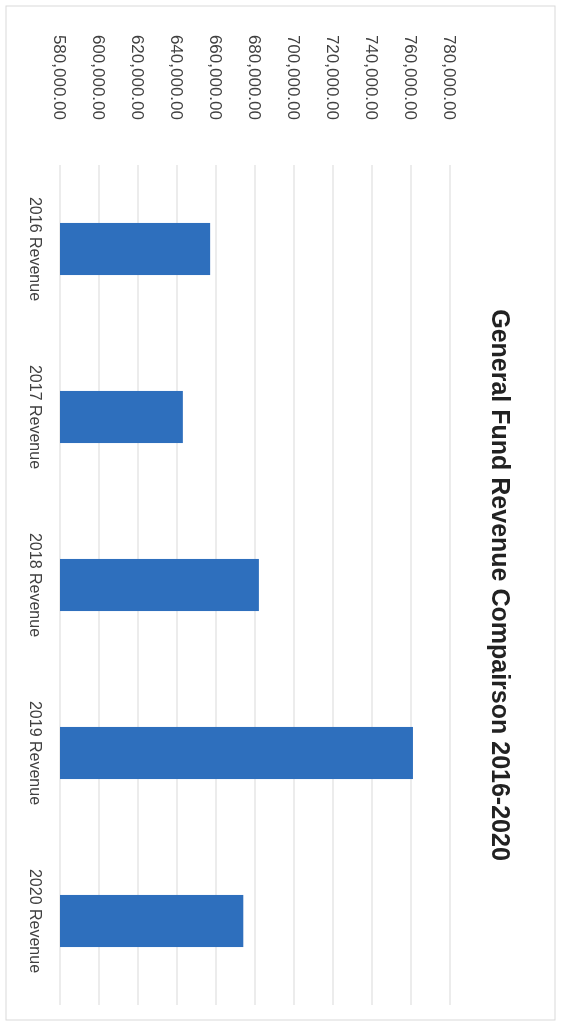 This screenshot has height=1026, width=561. I want to click on x-tick-label: 780,000.00, so click(450, 77).